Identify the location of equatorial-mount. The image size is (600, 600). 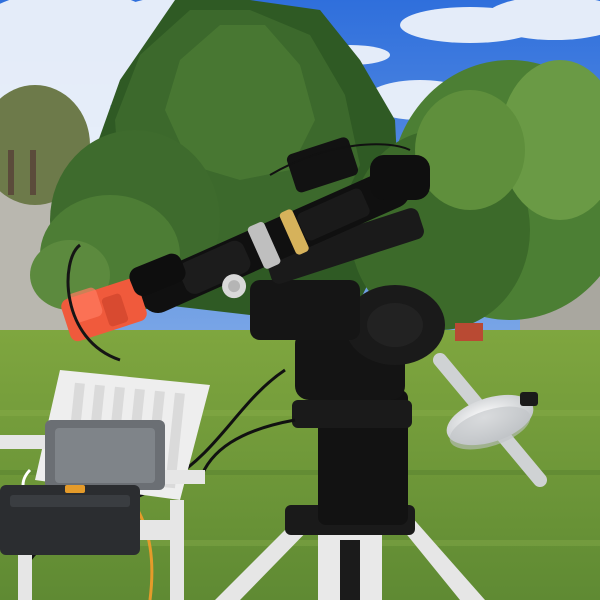
(347, 304).